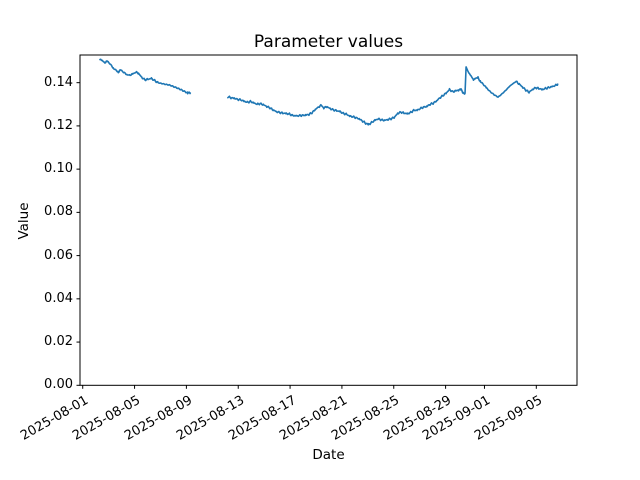 The width and height of the screenshot is (640, 480). I want to click on chart-title: Parameter values, so click(328, 42).